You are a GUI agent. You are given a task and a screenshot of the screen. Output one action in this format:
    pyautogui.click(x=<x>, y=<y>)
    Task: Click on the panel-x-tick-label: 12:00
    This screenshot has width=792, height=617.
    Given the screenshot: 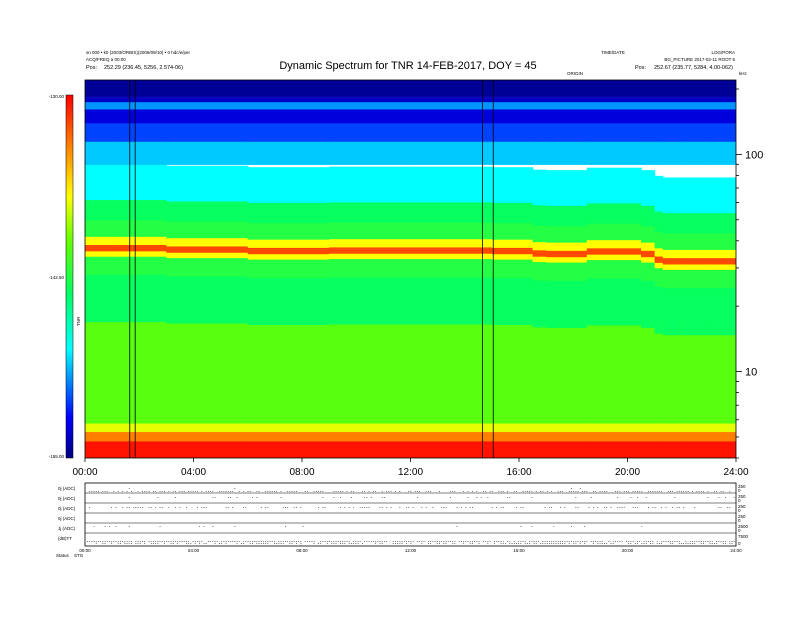 What is the action you would take?
    pyautogui.click(x=411, y=550)
    